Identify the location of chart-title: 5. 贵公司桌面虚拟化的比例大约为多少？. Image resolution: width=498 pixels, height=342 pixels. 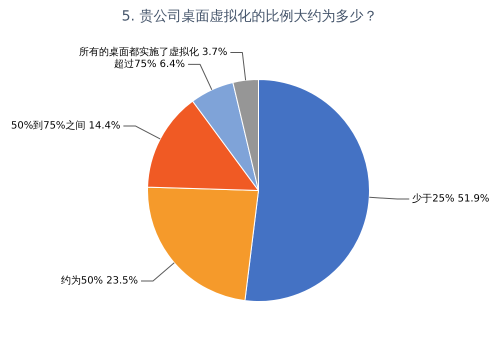
(250, 16).